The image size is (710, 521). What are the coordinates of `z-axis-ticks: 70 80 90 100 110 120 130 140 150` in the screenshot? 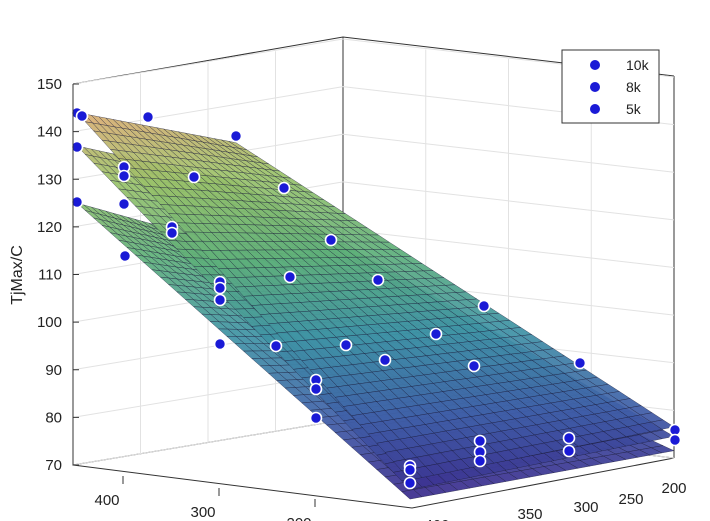 It's located at (58, 275).